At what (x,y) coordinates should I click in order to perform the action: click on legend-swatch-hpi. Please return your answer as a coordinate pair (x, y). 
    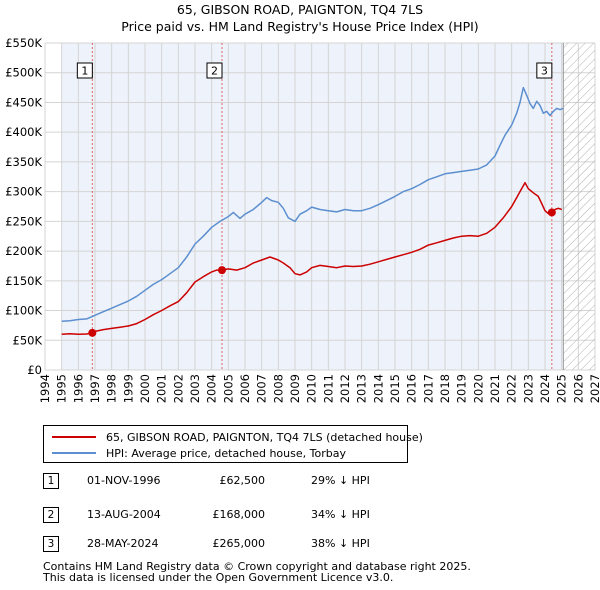
    Looking at the image, I should click on (74, 453).